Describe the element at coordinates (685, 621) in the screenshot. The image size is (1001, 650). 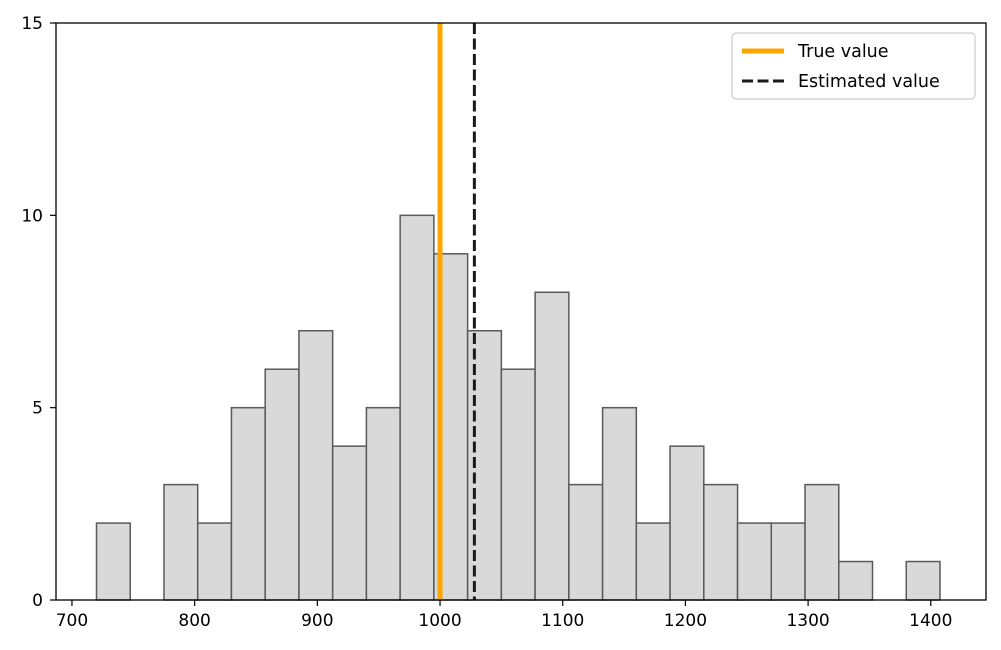
I see `x-tick-label: 1200` at that location.